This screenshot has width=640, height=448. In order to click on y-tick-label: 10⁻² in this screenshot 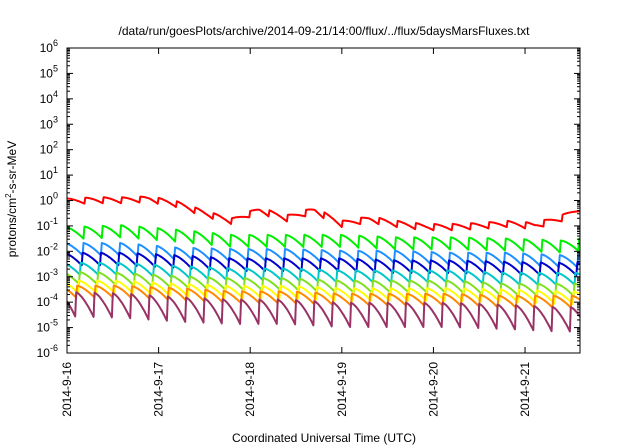, I will do `click(47, 249)`.